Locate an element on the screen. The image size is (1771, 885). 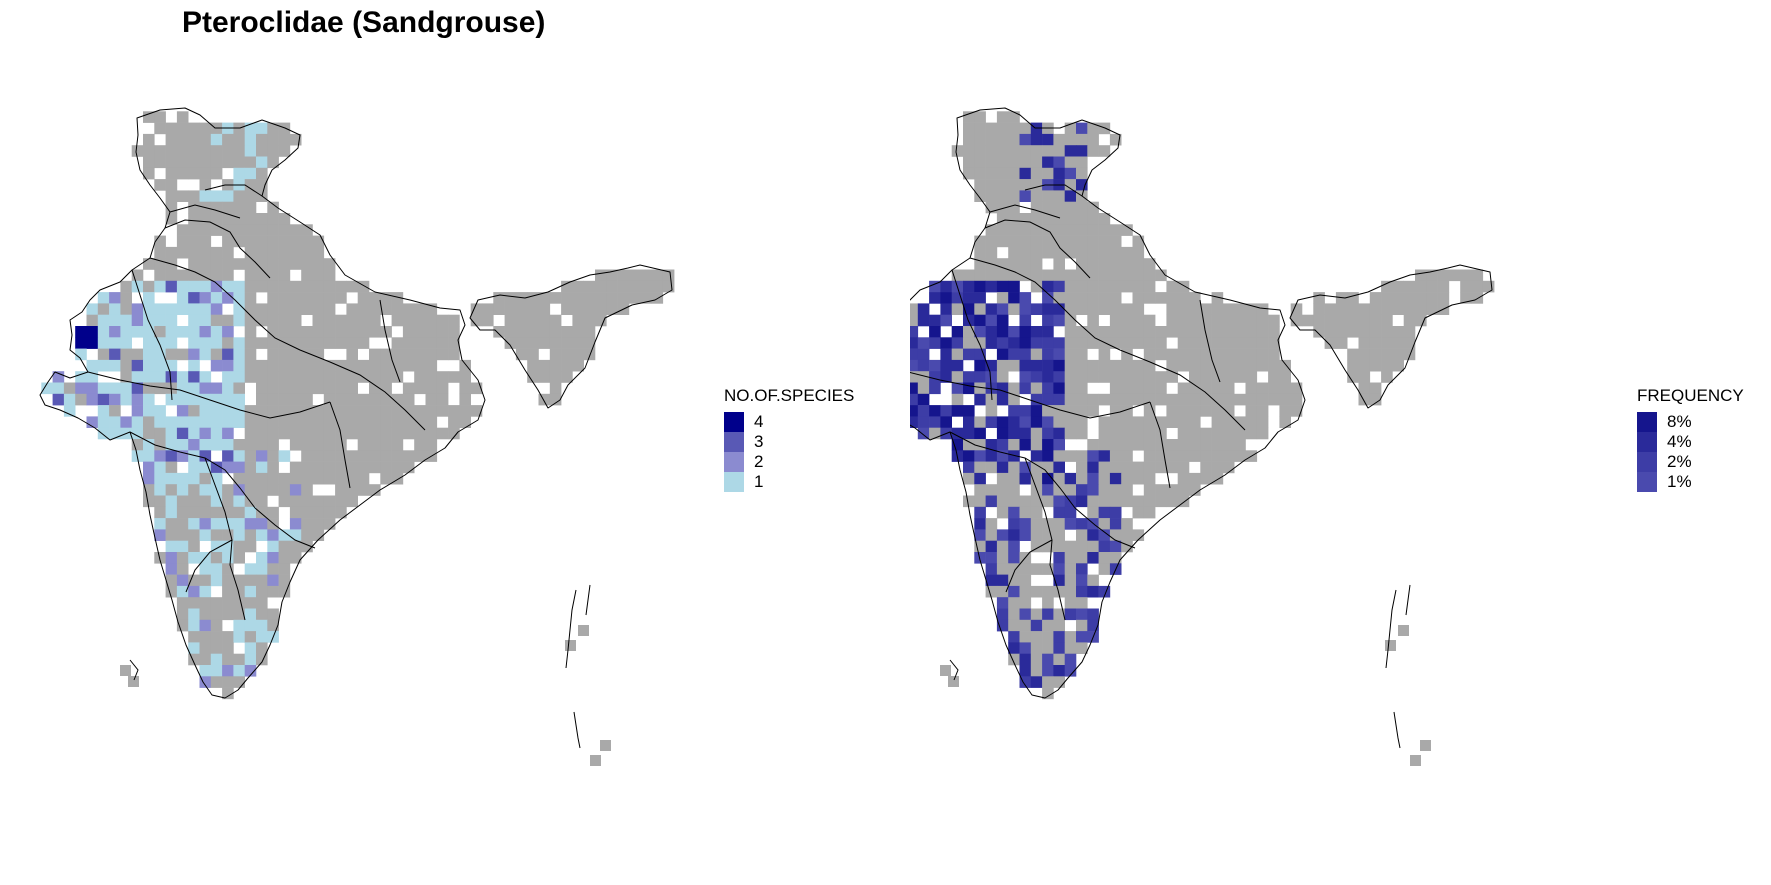
legend-label: 4 is located at coordinates (759, 421).